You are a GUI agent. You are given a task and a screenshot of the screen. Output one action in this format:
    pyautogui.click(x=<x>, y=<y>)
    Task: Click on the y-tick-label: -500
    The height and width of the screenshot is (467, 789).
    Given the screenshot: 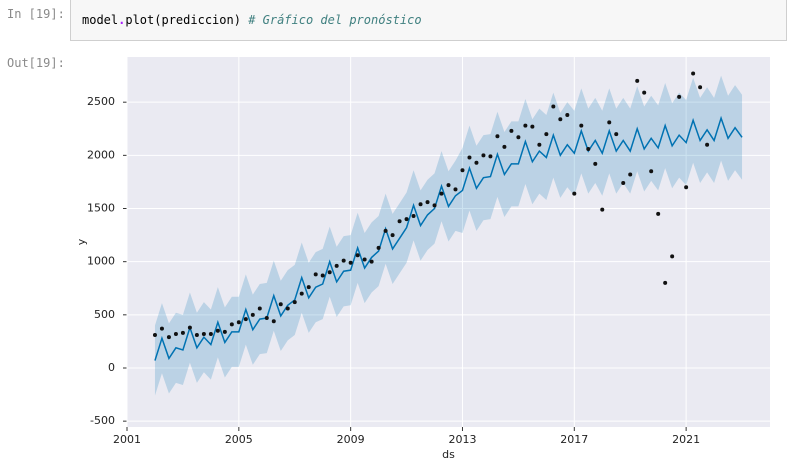 What is the action you would take?
    pyautogui.click(x=102, y=420)
    